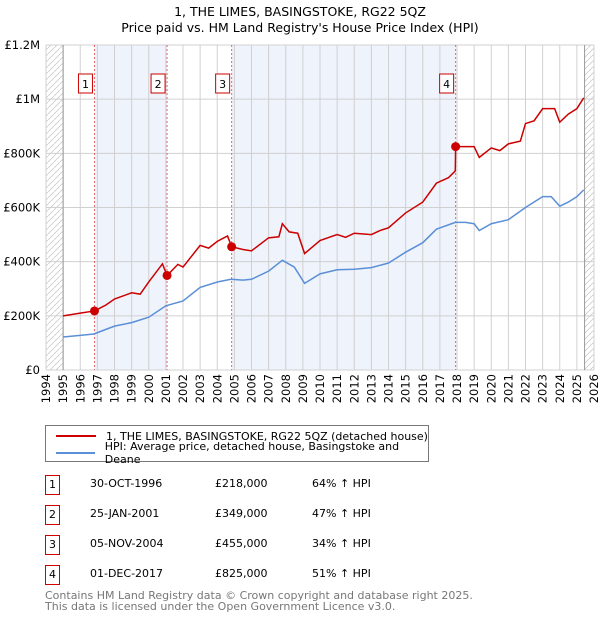 The image size is (600, 620). Describe the element at coordinates (341, 543) in the screenshot. I see `sale-hpi-change: 34% ↑ HPI` at that location.